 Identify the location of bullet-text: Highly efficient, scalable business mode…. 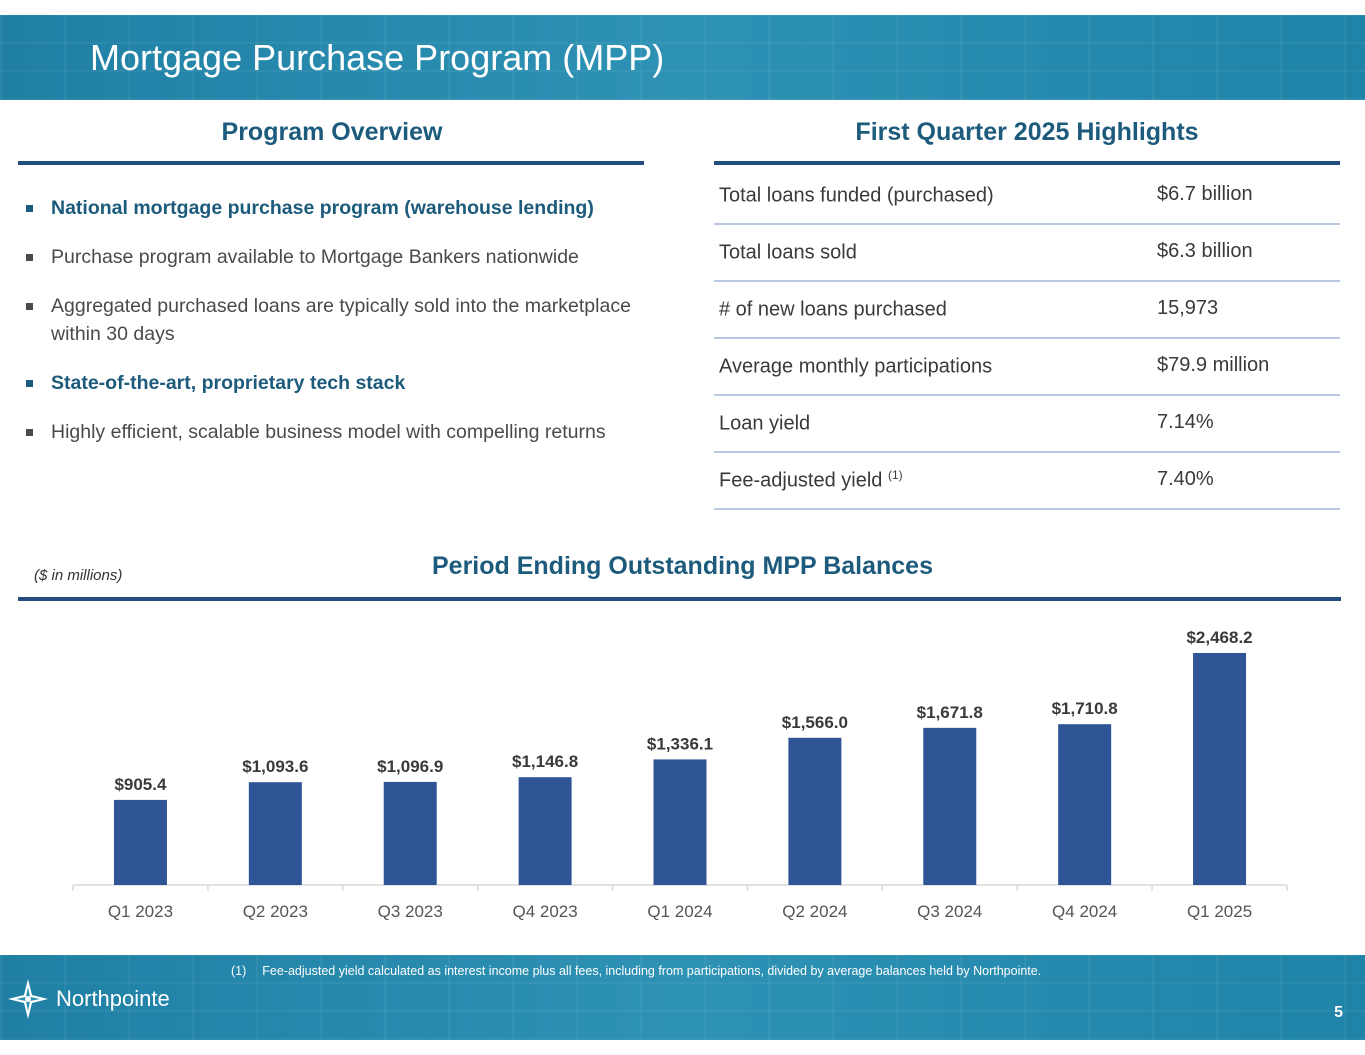
(328, 432).